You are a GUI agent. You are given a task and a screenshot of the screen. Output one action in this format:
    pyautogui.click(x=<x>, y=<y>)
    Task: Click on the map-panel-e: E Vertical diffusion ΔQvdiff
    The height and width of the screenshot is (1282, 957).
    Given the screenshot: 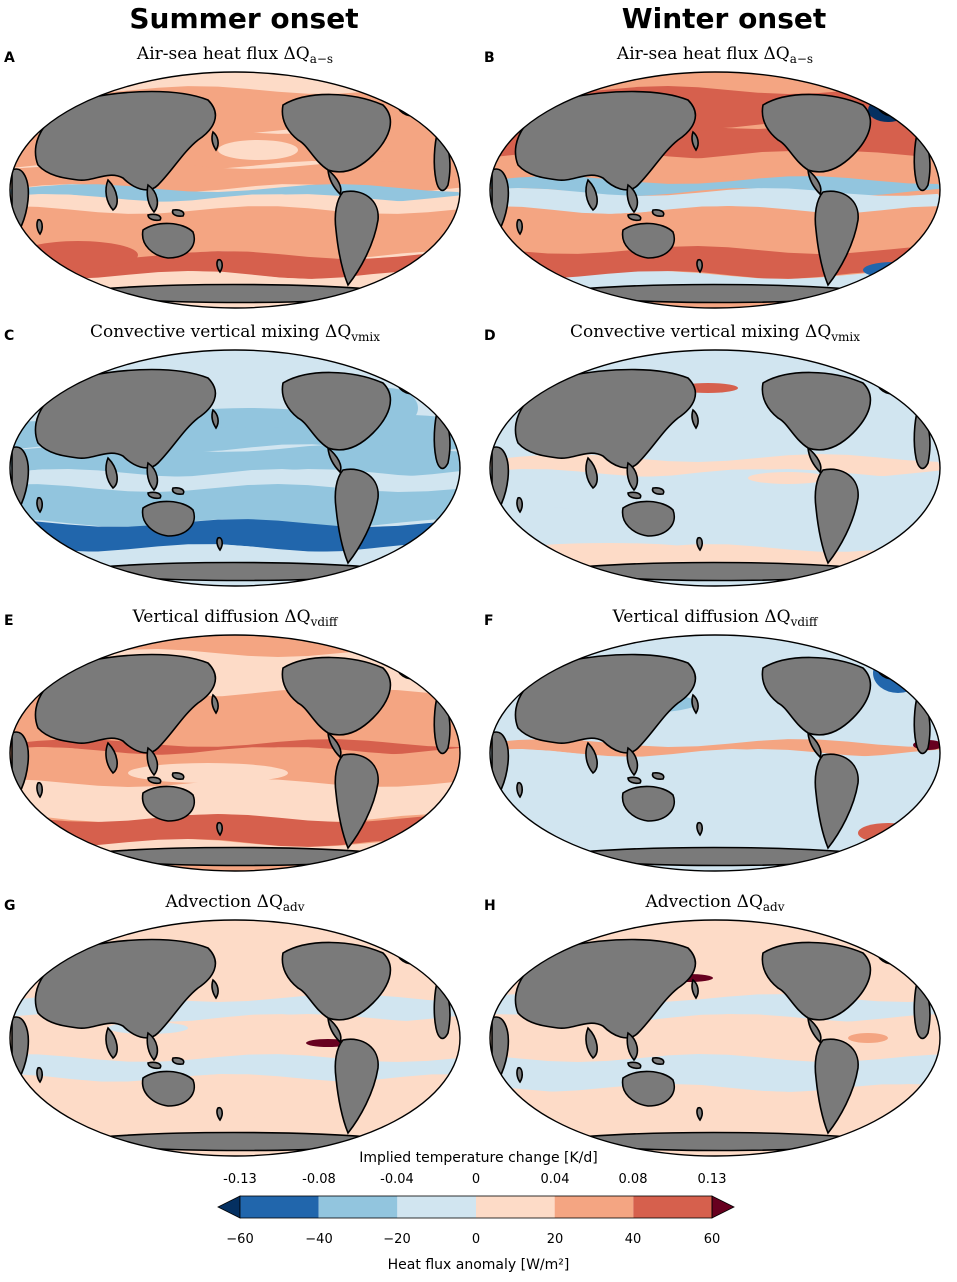 What is the action you would take?
    pyautogui.click(x=235, y=745)
    